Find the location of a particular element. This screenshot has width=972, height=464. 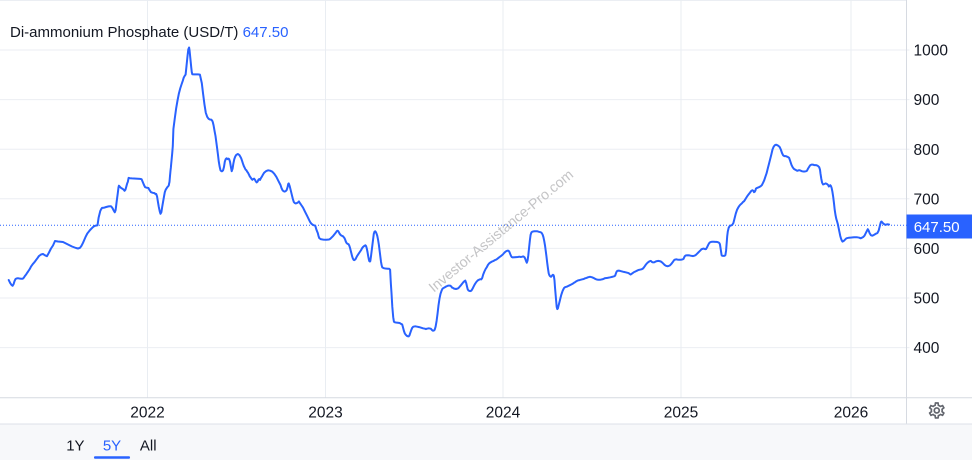

svg-text: 600 is located at coordinates (927, 249).